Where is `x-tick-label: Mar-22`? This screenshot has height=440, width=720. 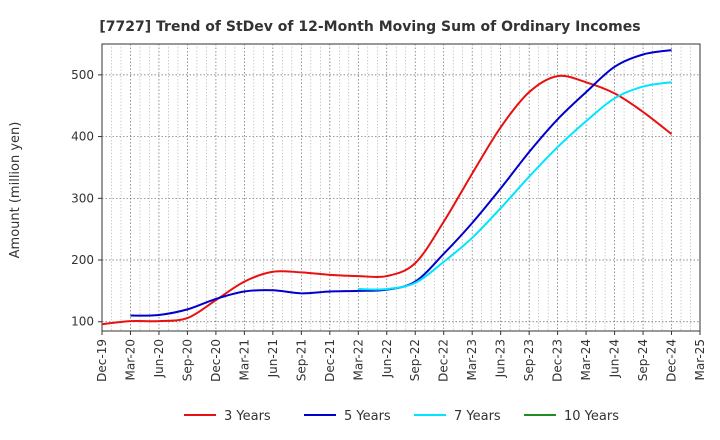
x-tick-label: Mar-22 is located at coordinates (358, 359).